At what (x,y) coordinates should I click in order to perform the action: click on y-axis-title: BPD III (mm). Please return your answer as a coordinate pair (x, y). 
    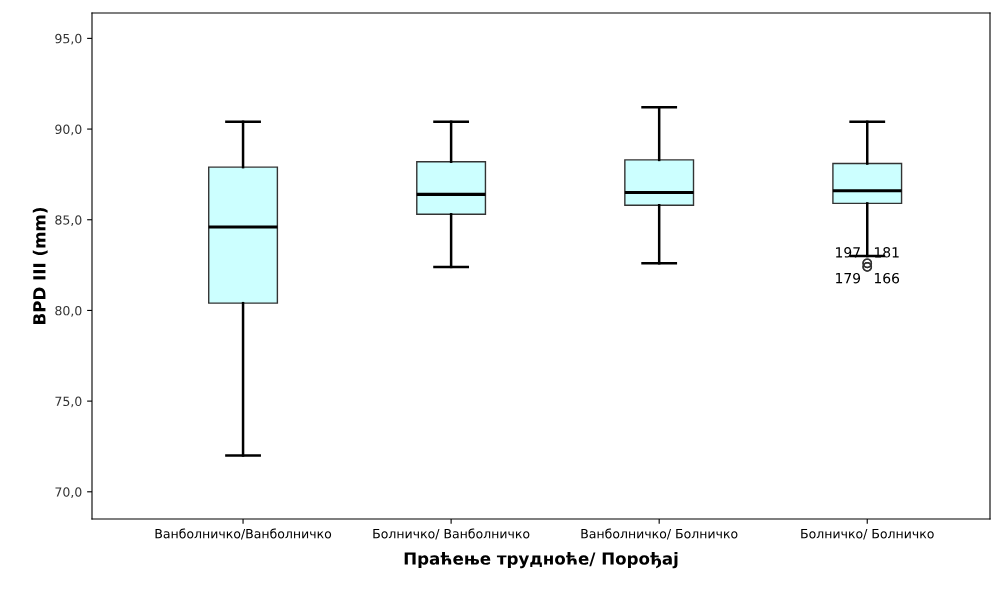
    Looking at the image, I should click on (40, 265).